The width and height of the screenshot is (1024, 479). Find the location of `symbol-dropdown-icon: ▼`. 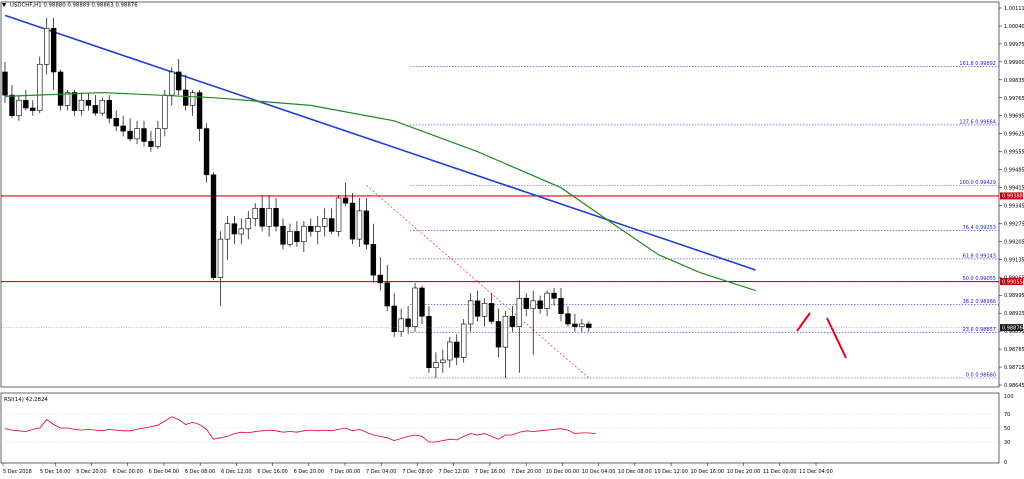

symbol-dropdown-icon: ▼ is located at coordinates (4, 6).